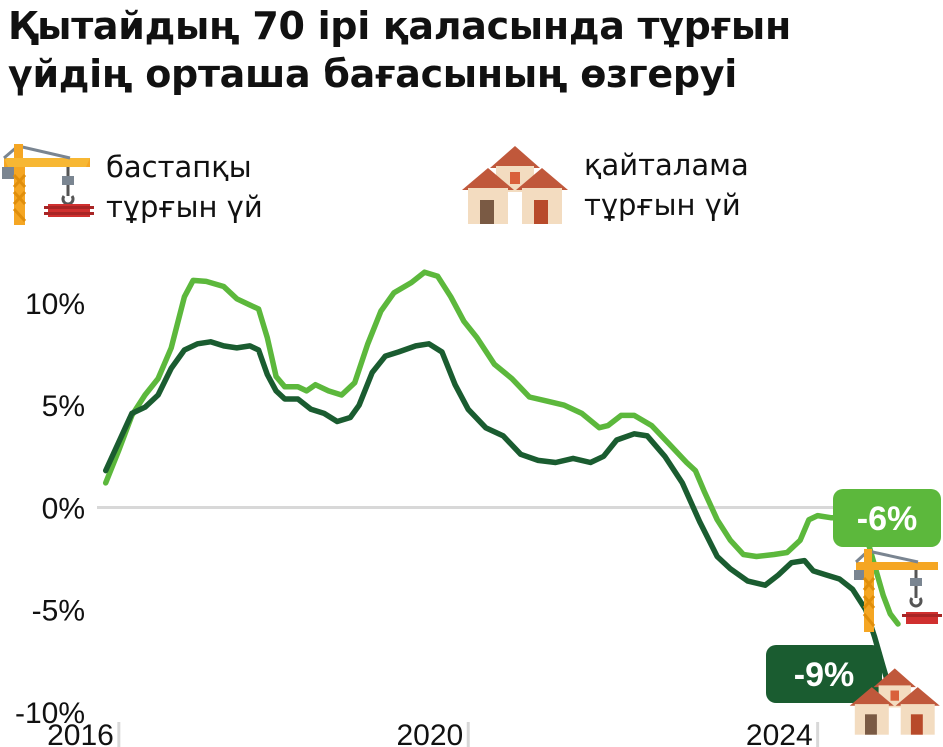  Describe the element at coordinates (55, 304) in the screenshot. I see `y-tick-label: 10%` at that location.